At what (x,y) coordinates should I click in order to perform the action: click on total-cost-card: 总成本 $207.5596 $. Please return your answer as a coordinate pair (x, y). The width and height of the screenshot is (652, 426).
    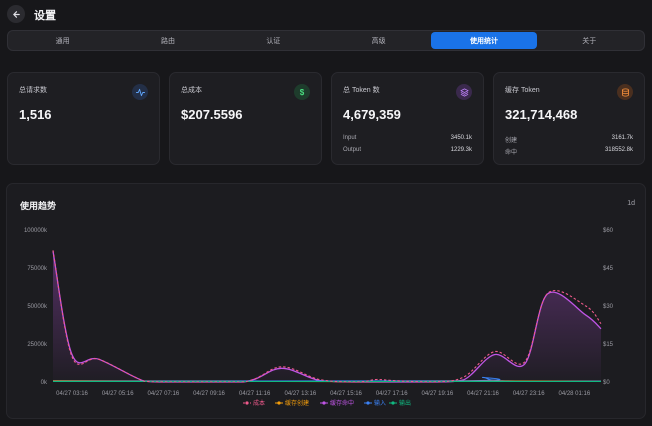
    Looking at the image, I should click on (245, 118).